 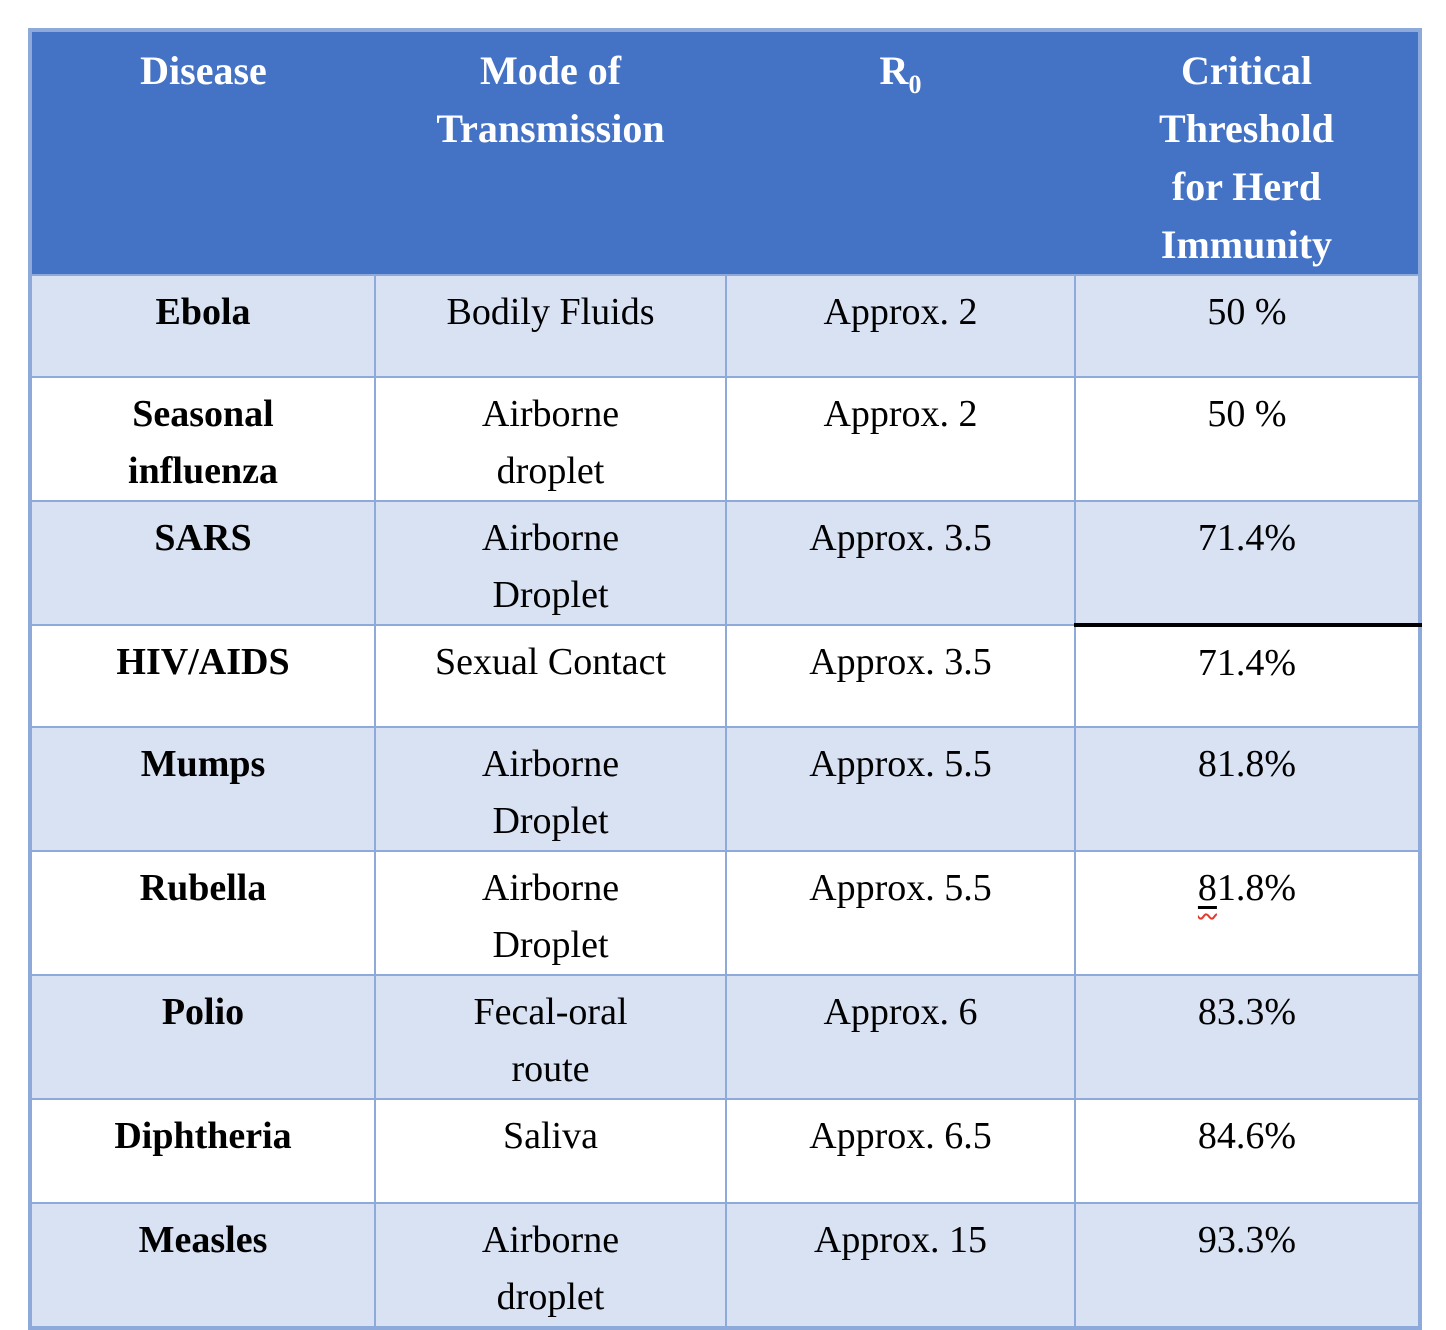 What do you see at coordinates (900, 1151) in the screenshot?
I see `r0-cell: Approx. 6.5` at bounding box center [900, 1151].